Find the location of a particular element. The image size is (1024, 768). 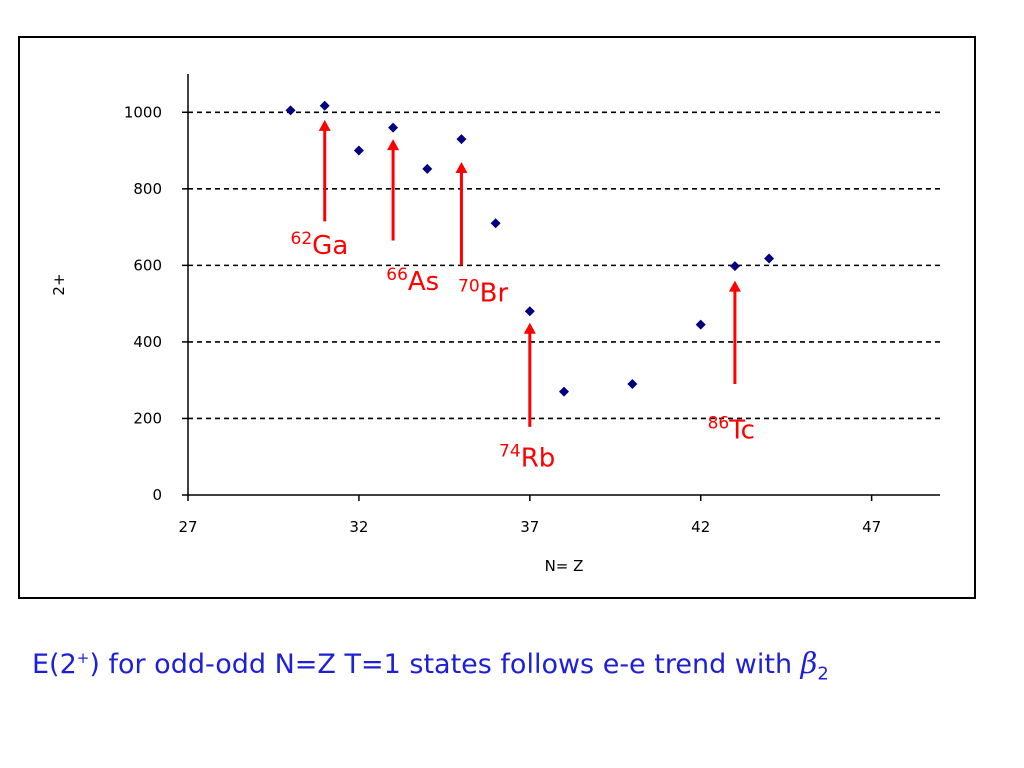

isotope-label-ga: 62Ga is located at coordinates (320, 245).